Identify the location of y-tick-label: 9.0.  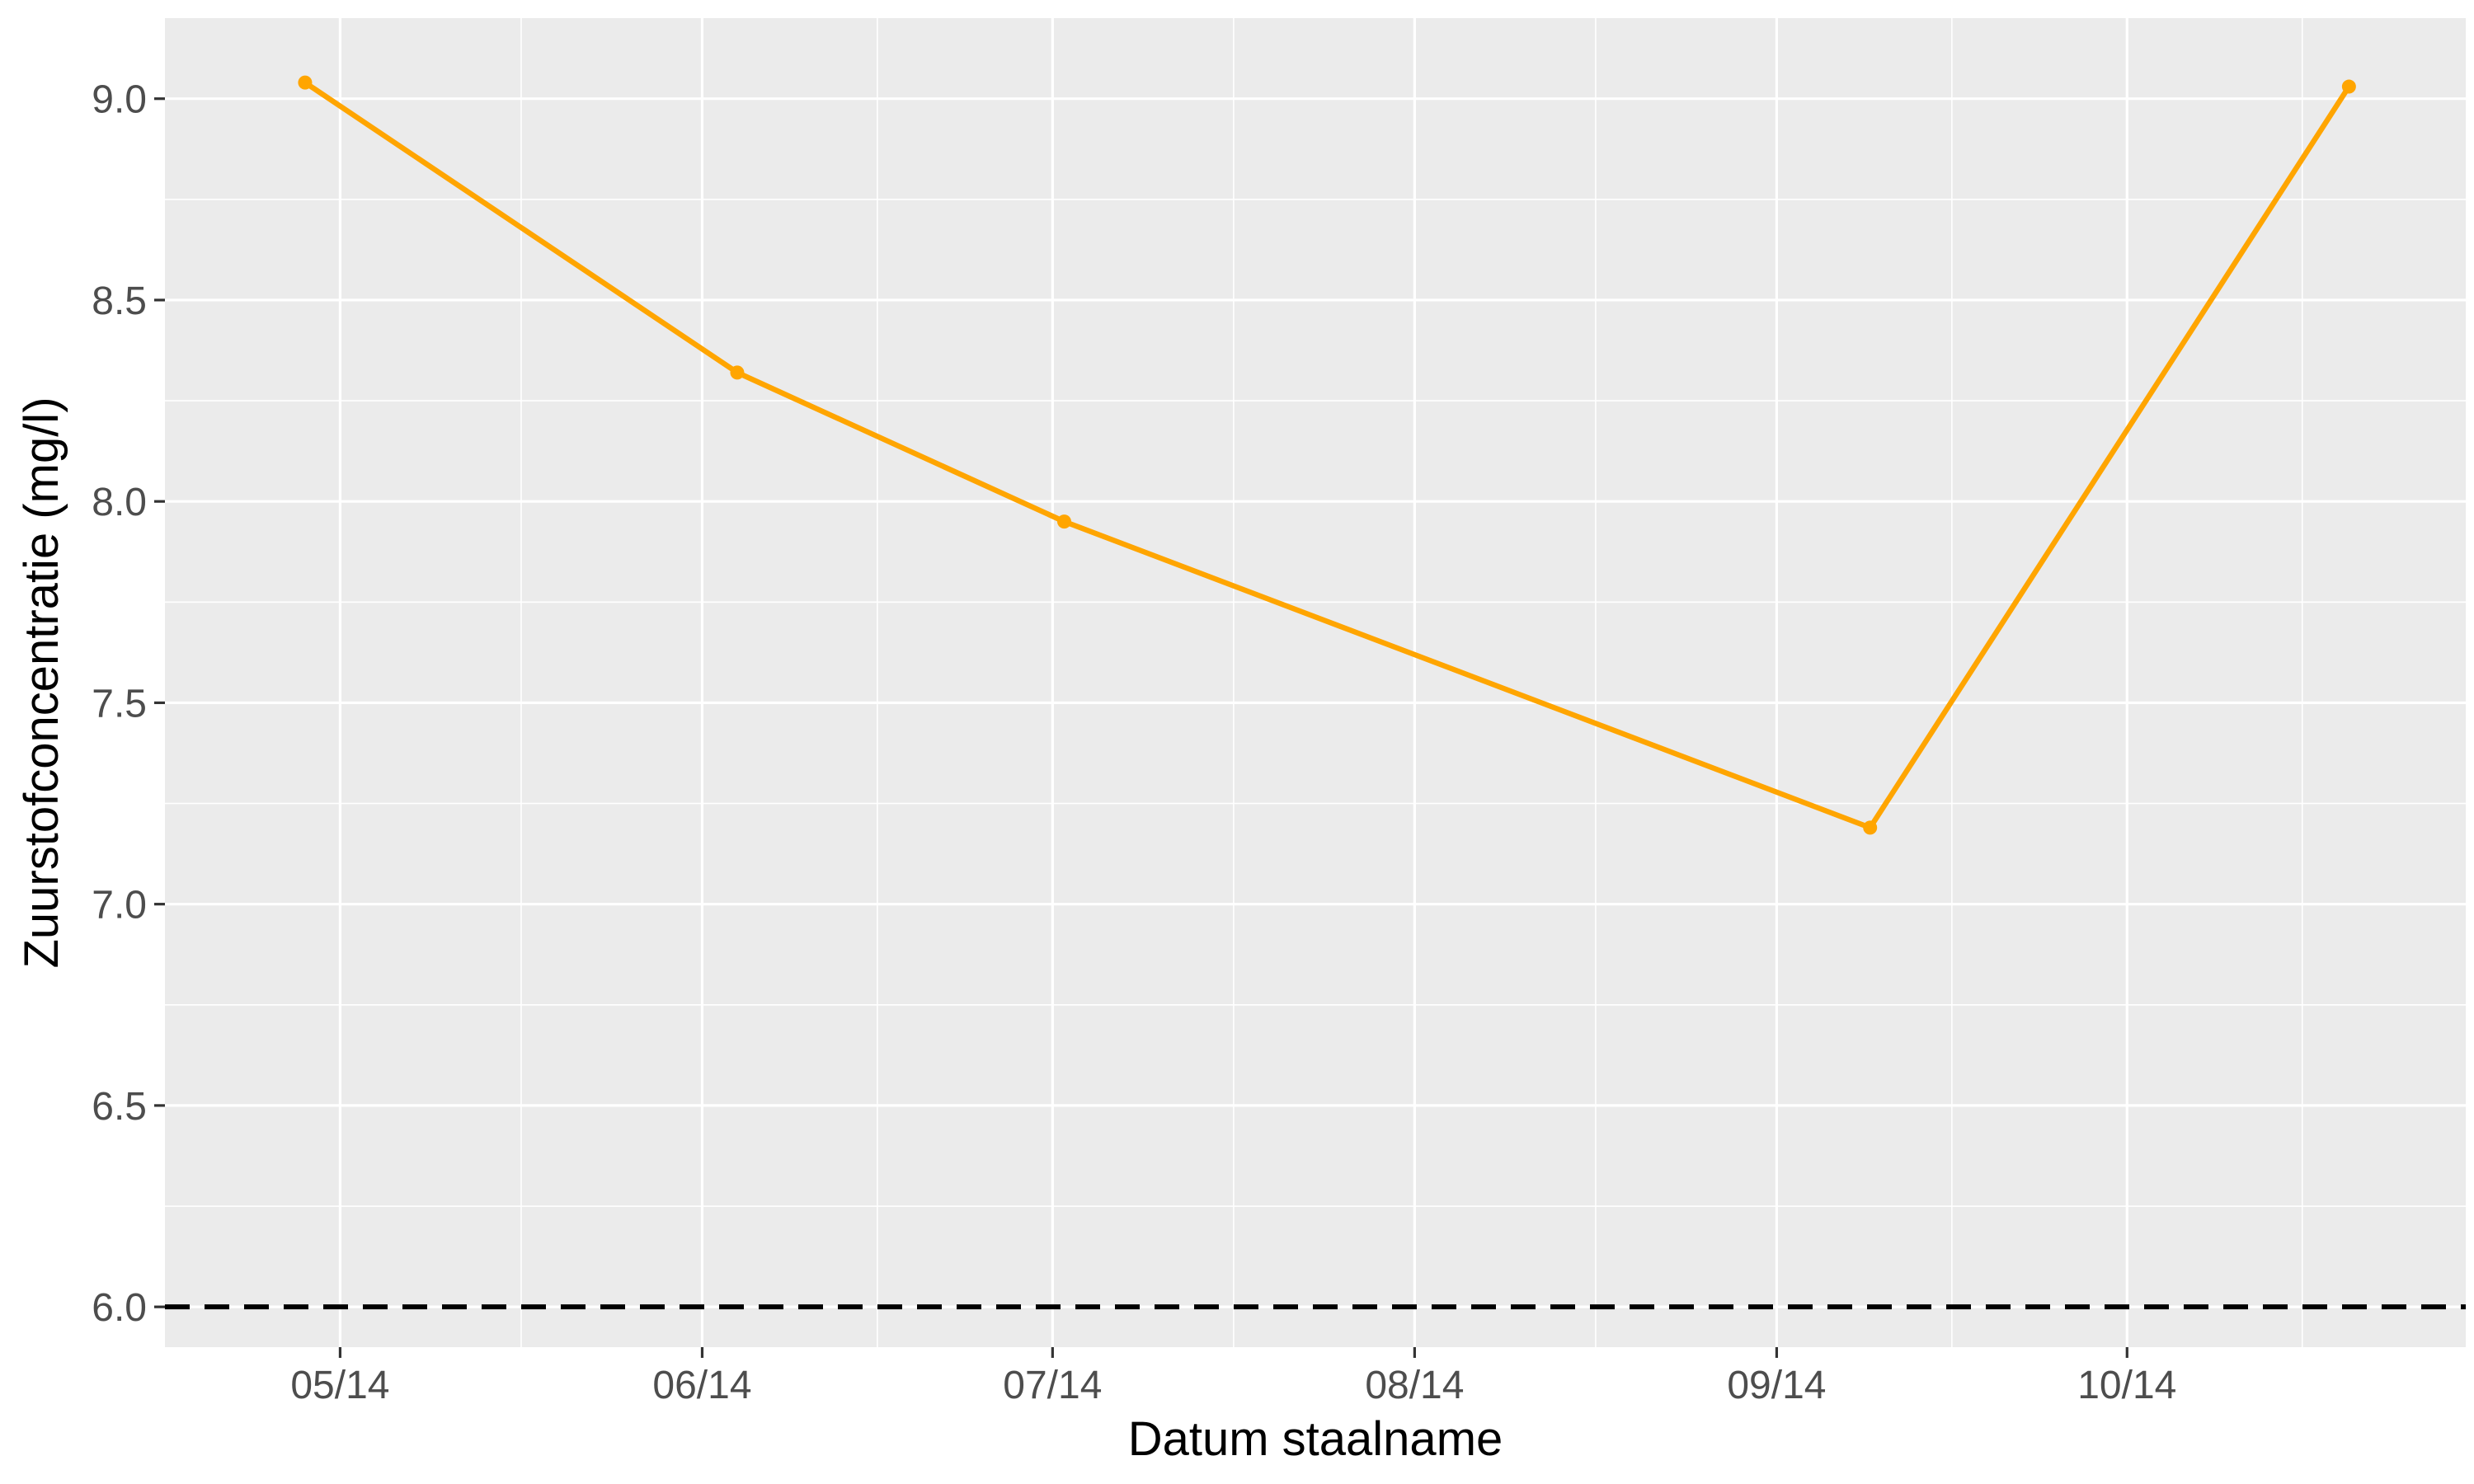
(119, 100).